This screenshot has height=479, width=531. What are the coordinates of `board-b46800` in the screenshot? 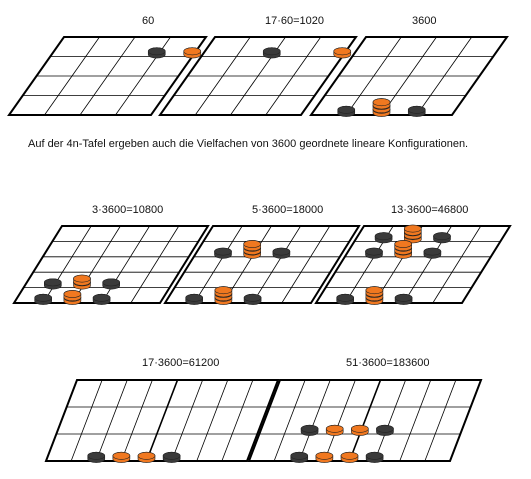 It's located at (413, 264).